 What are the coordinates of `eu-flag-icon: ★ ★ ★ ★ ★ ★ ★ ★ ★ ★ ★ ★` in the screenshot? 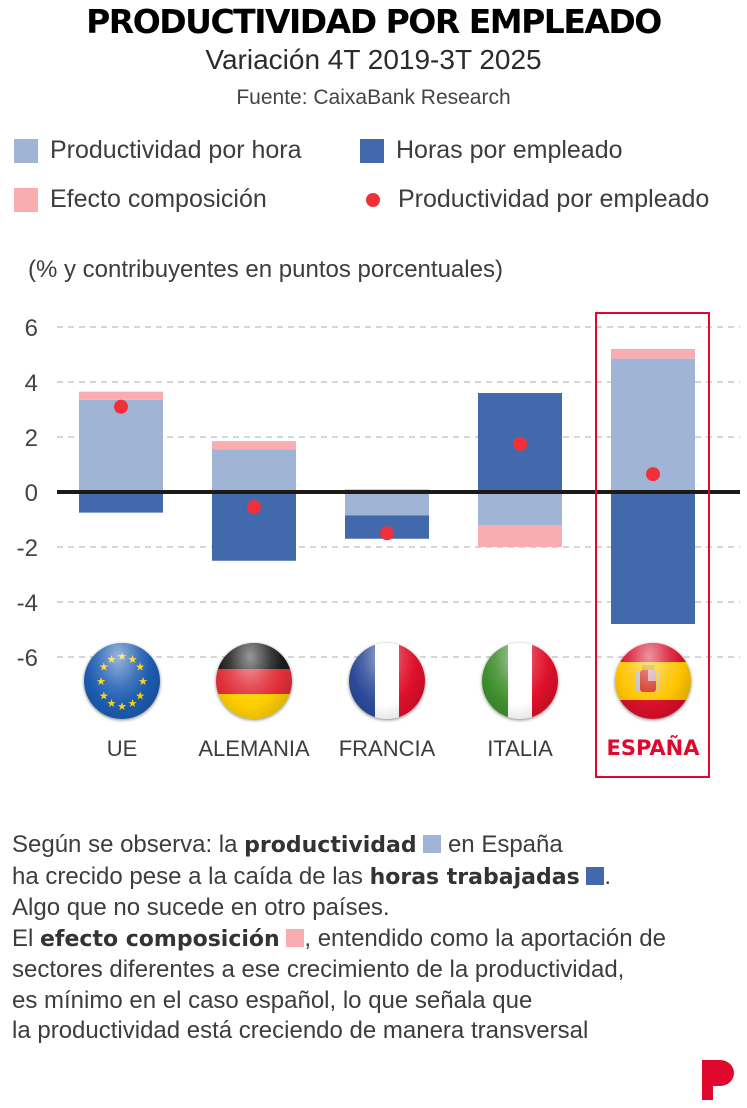 It's located at (122, 681).